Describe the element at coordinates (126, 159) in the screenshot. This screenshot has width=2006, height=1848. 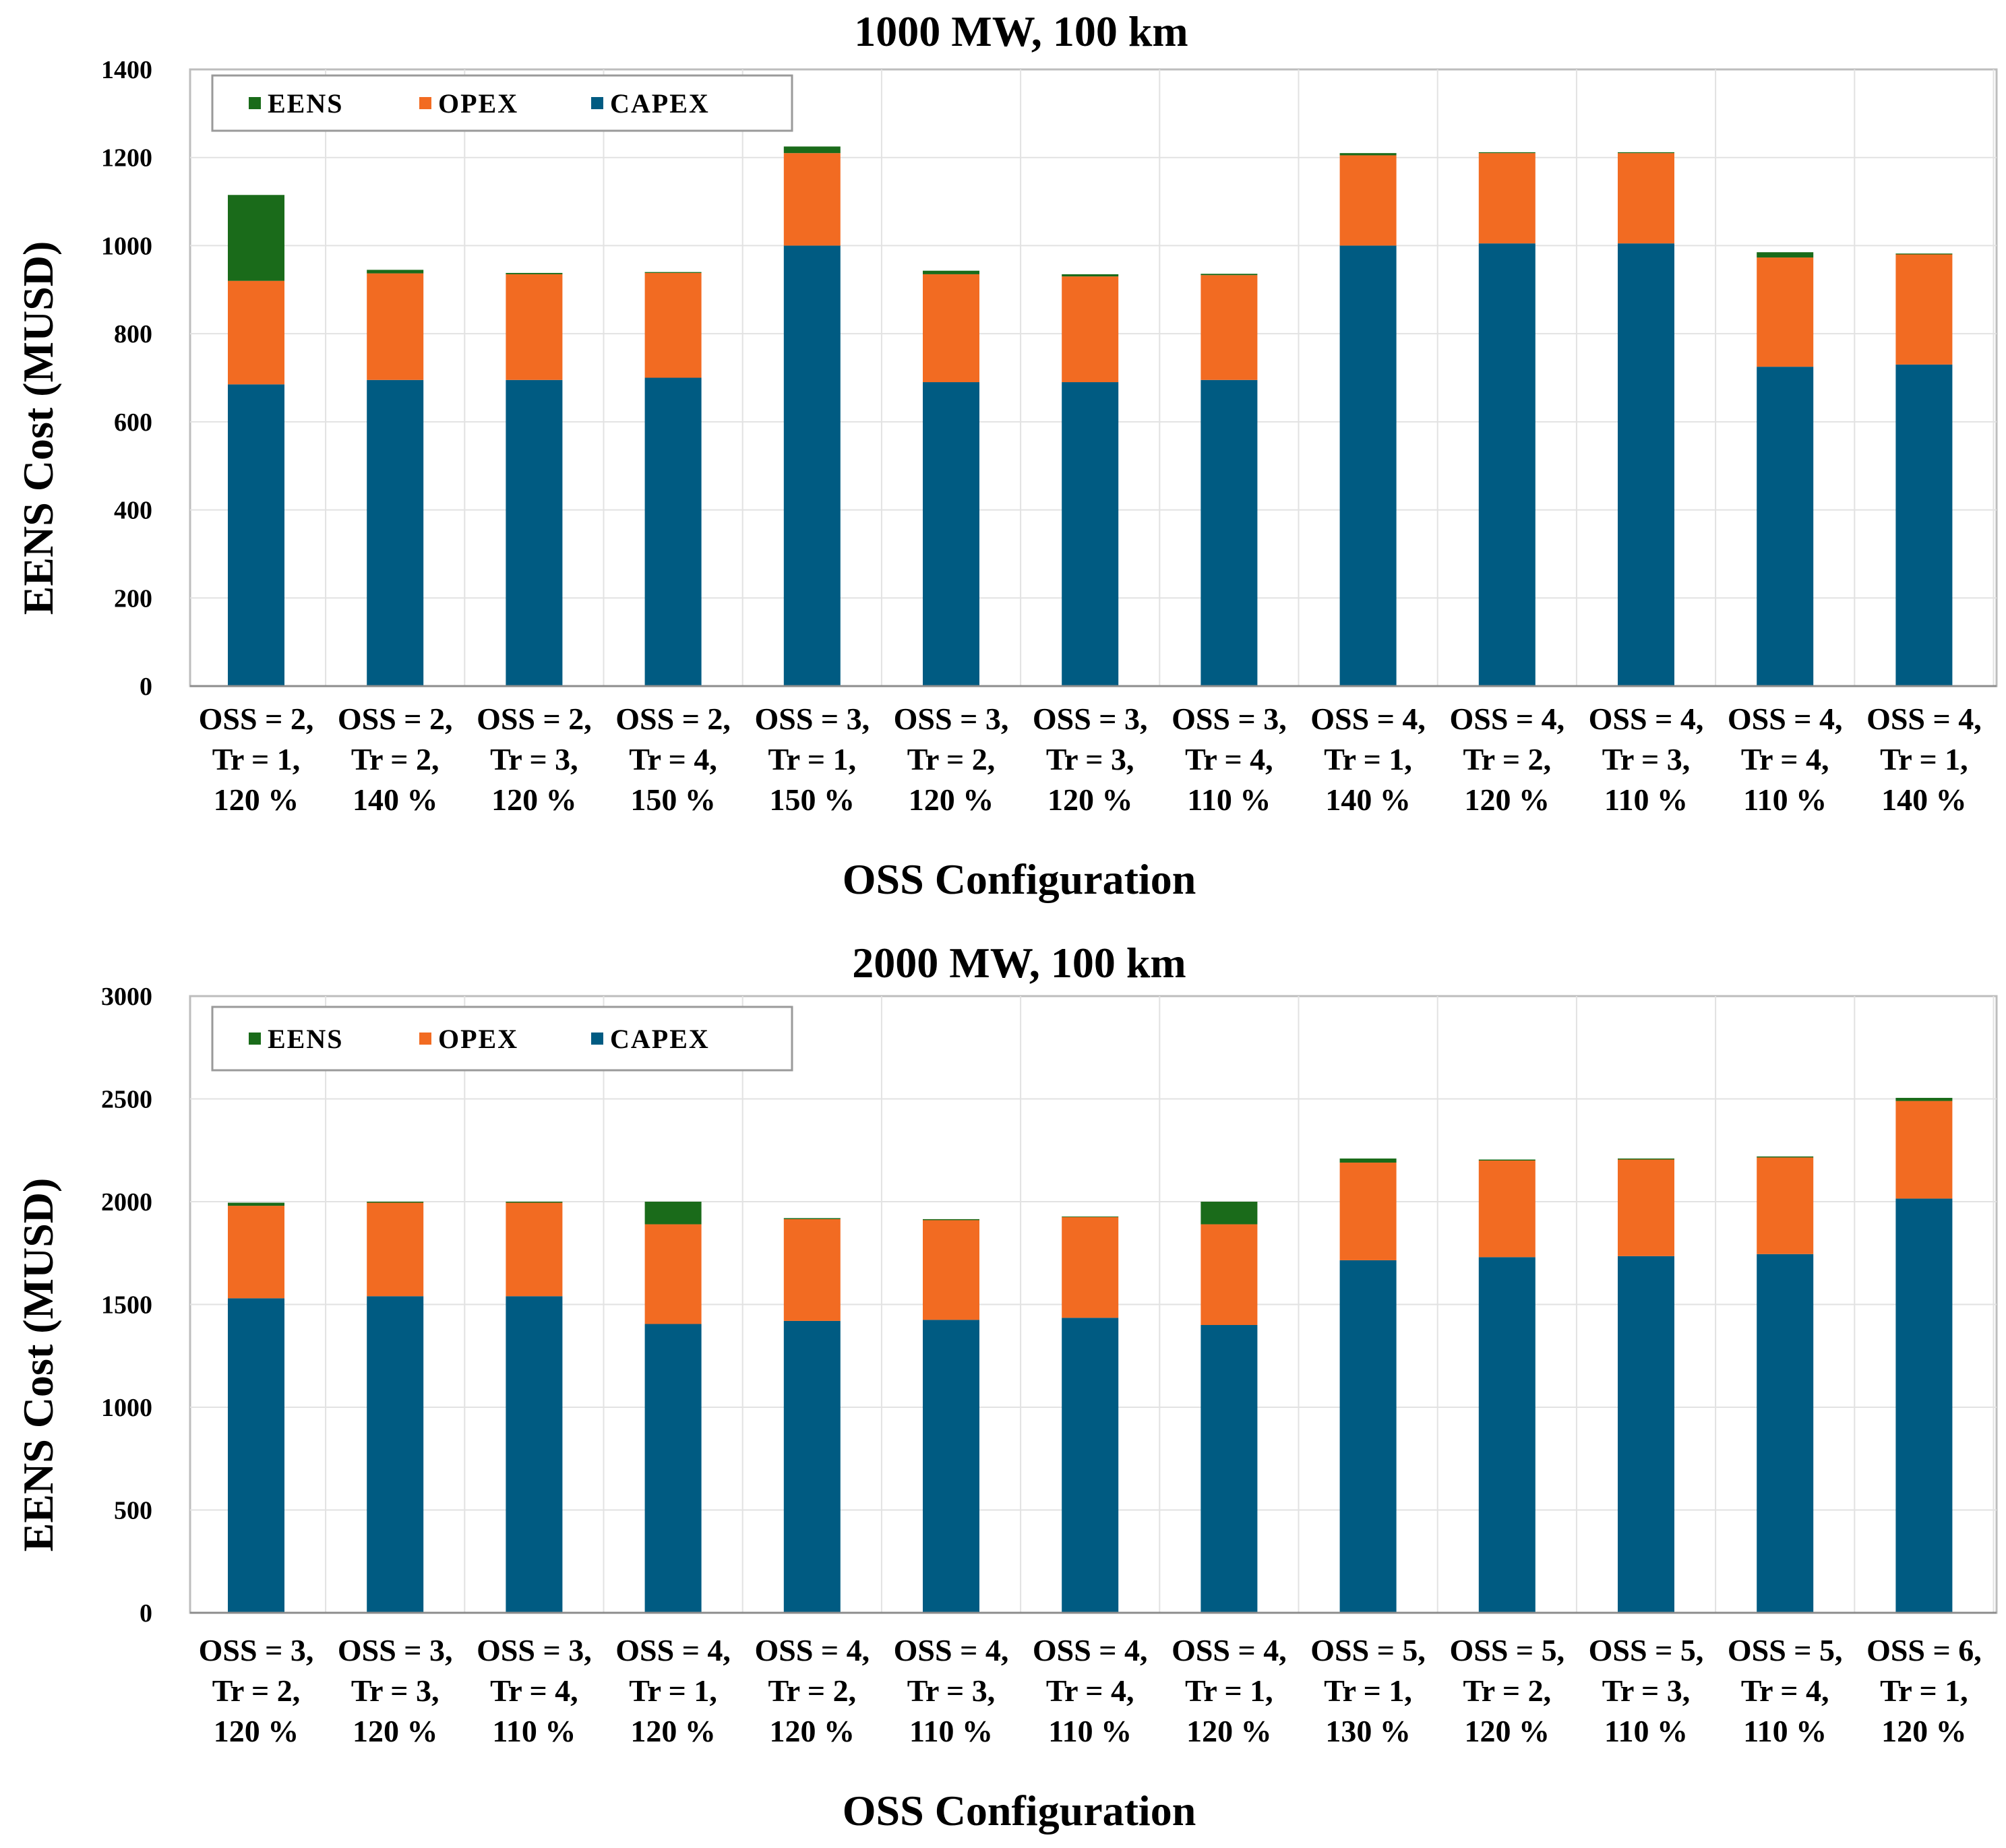
I see `y-tick-label: 1200` at that location.